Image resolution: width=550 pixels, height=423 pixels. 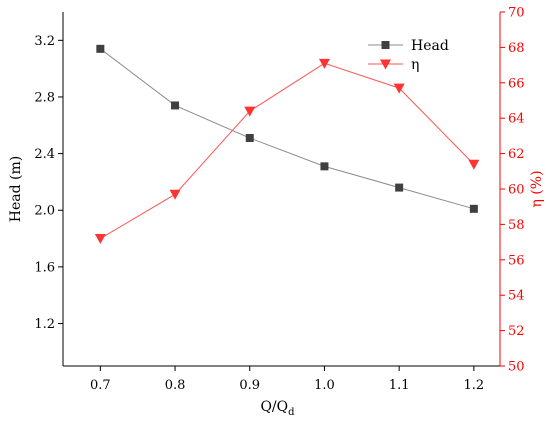 What do you see at coordinates (48, 183) in the screenshot?
I see `left-y-axis: 1.2 1.6 2.0 2.4 2.8 3.2` at bounding box center [48, 183].